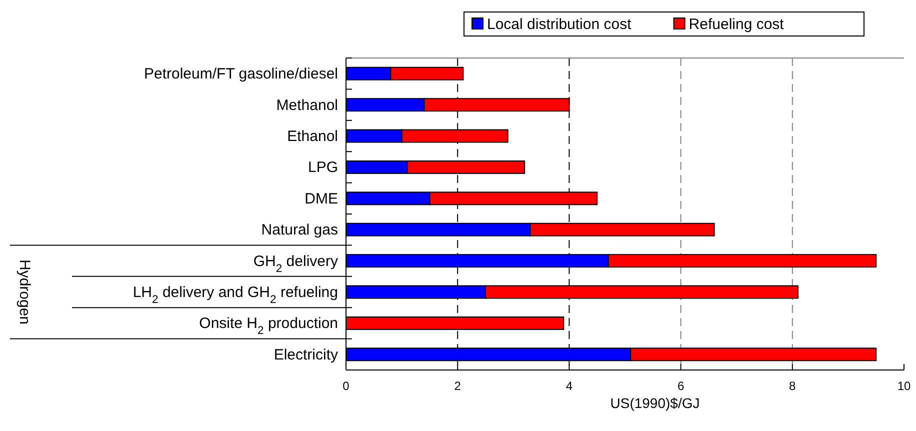  I want to click on y-tick-label: Ethanol, so click(312, 136).